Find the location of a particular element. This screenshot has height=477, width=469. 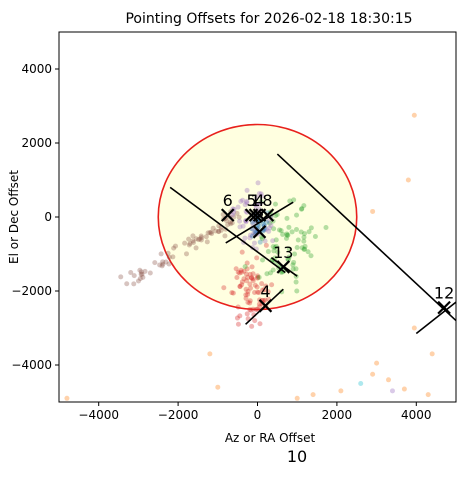

y-tick-label: −4000 is located at coordinates (31, 365).